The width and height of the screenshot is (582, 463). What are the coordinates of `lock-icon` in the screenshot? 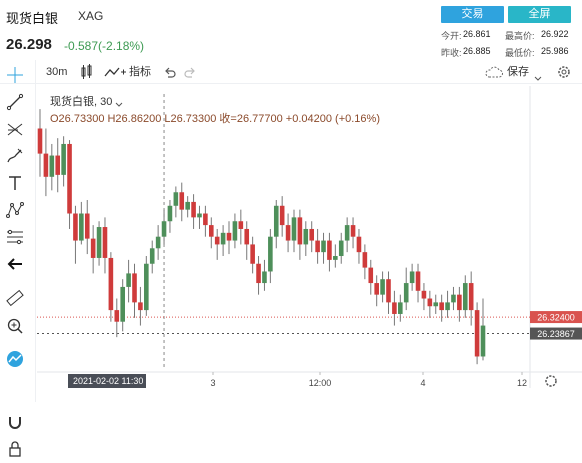 It's located at (15, 449).